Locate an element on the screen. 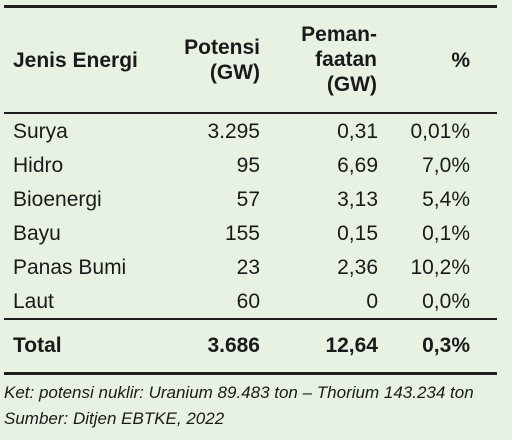  header-pemanfaatan-line1: Peman- is located at coordinates (339, 34).